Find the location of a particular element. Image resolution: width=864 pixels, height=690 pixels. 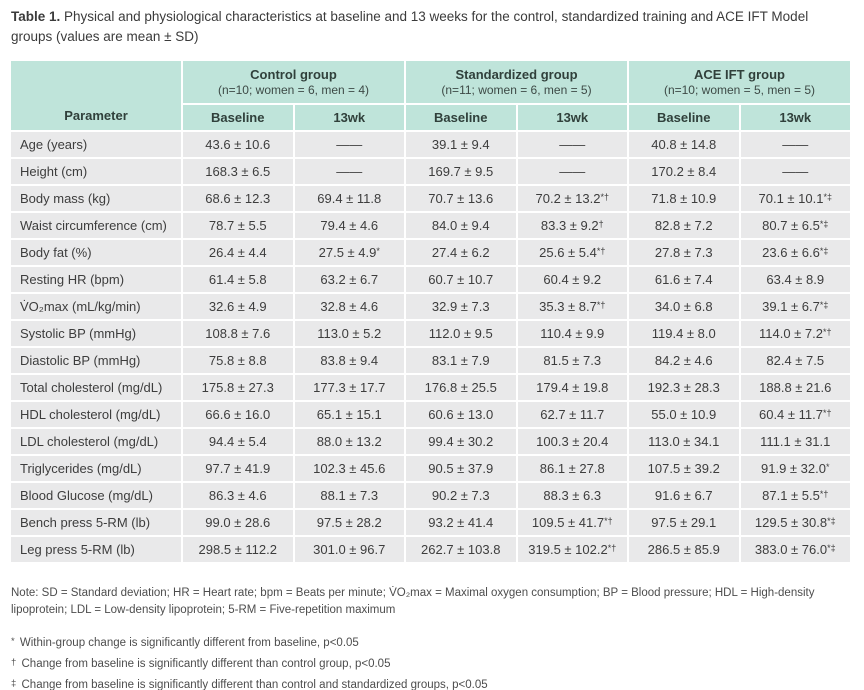

parameter-column-header: Parameter is located at coordinates (96, 95).